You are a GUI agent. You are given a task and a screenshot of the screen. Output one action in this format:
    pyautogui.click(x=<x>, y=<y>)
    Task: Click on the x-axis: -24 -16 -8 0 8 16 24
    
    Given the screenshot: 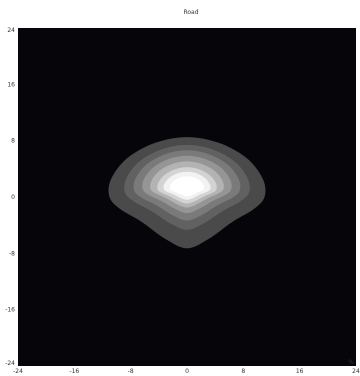 What is the action you would take?
    pyautogui.click(x=186, y=371)
    